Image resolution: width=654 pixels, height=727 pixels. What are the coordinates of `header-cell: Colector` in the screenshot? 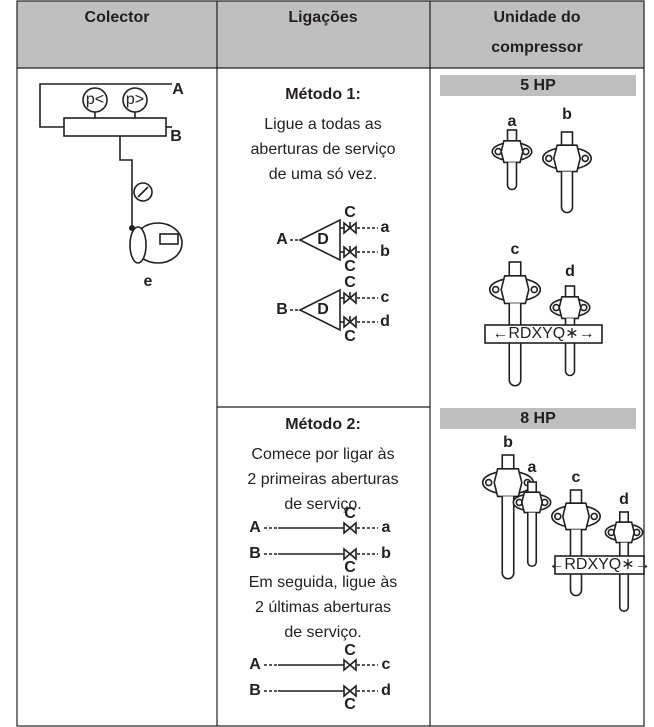 It's located at (117, 17).